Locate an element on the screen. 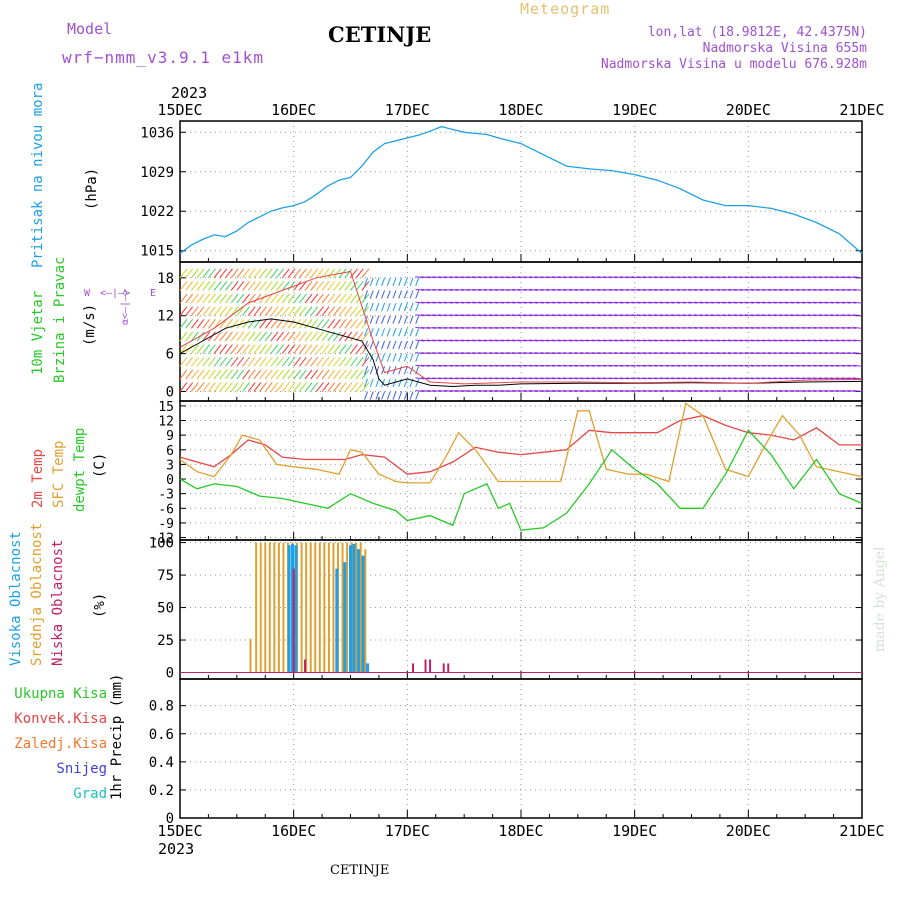  x-tick-label-top: 15DEC is located at coordinates (179, 110).